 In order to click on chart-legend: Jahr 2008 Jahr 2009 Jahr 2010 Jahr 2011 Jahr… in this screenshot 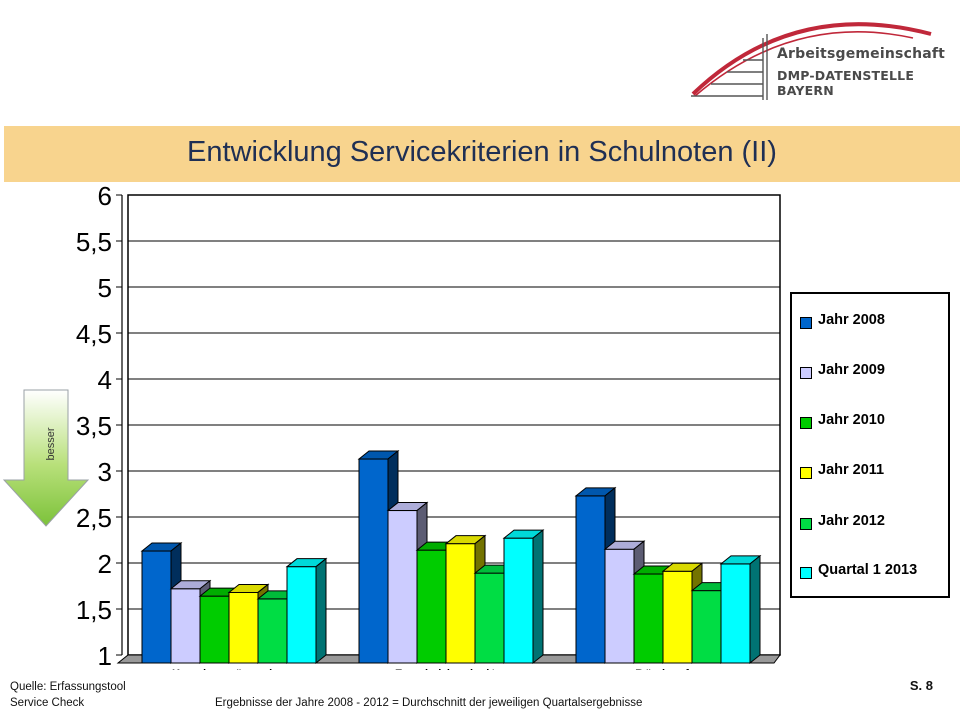, I will do `click(870, 445)`.